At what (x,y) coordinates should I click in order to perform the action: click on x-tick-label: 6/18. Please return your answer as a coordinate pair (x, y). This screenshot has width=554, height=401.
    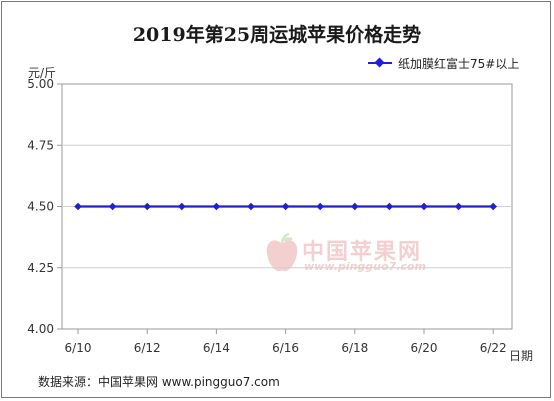
    Looking at the image, I should click on (354, 348).